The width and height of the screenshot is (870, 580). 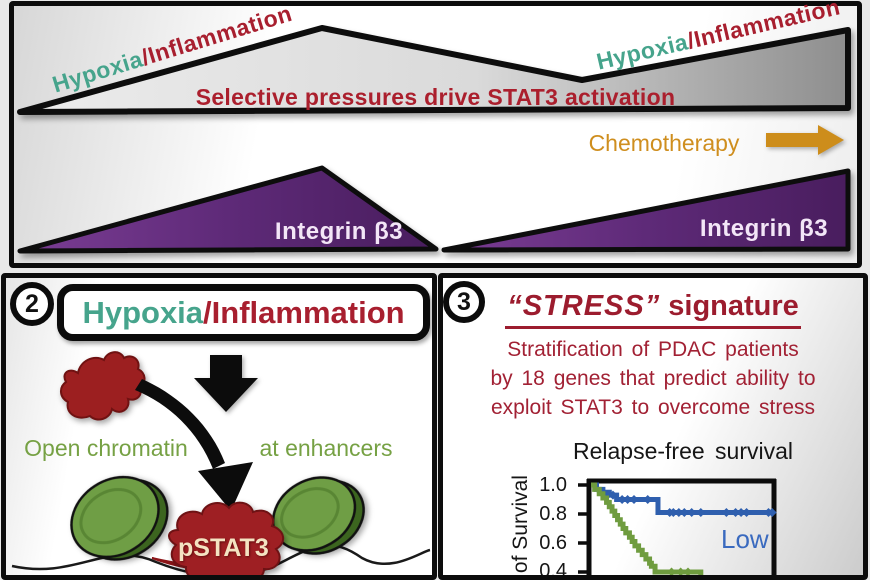 What do you see at coordinates (143, 312) in the screenshot?
I see `hypoxia-text: Hypoxia` at bounding box center [143, 312].